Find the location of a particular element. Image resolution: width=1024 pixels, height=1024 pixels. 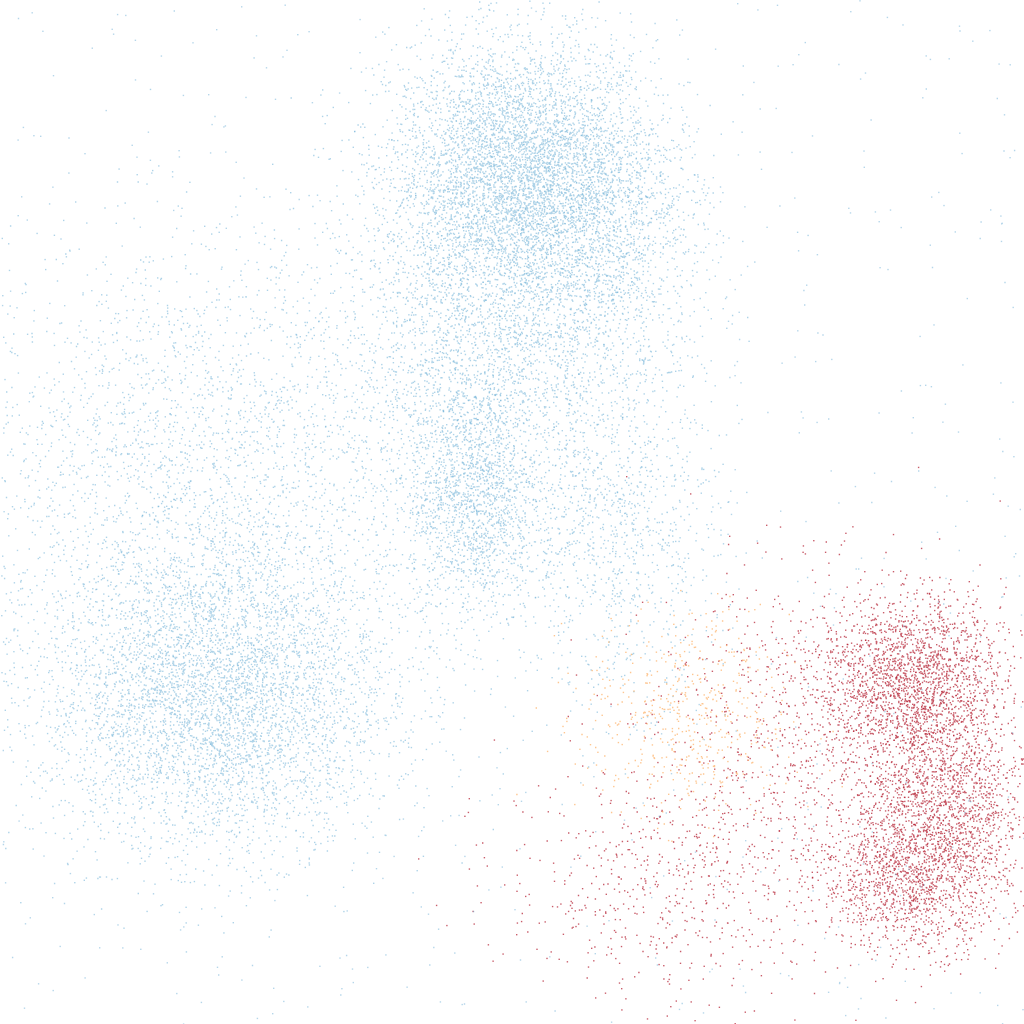

series-2-points is located at coordinates (679, 715).